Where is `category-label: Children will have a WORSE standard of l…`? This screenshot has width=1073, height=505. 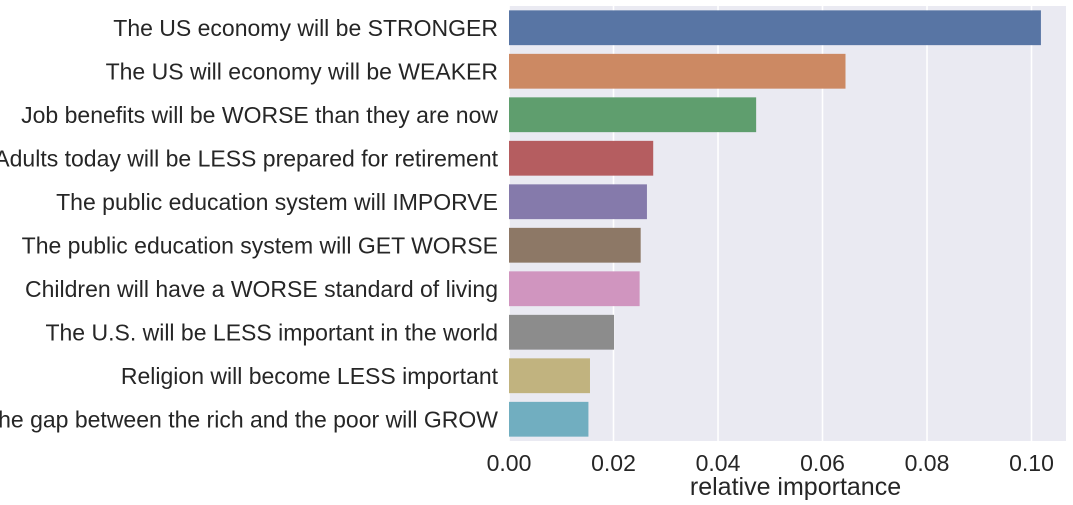 category-label: Children will have a WORSE standard of l… is located at coordinates (261, 289).